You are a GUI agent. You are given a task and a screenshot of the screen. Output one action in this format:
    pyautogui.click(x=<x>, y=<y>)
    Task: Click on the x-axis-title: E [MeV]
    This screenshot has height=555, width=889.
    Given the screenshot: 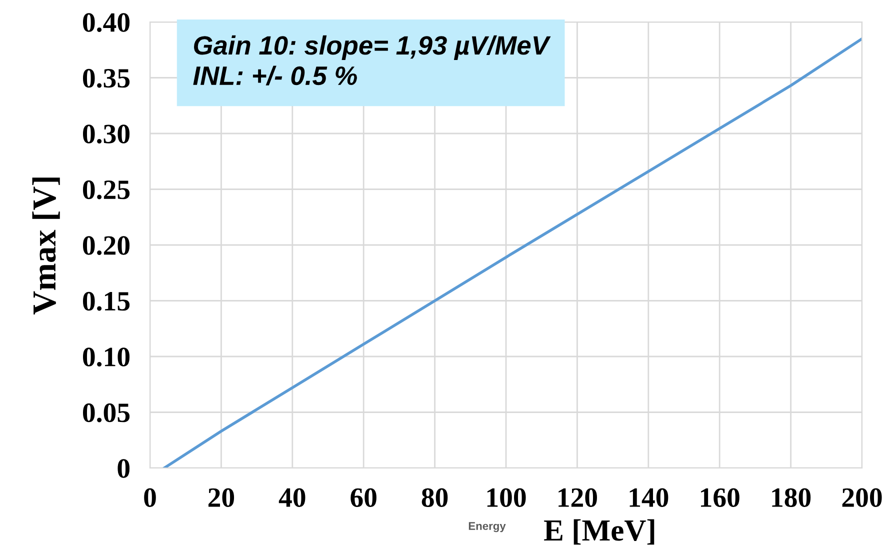 What is the action you would take?
    pyautogui.click(x=599, y=532)
    